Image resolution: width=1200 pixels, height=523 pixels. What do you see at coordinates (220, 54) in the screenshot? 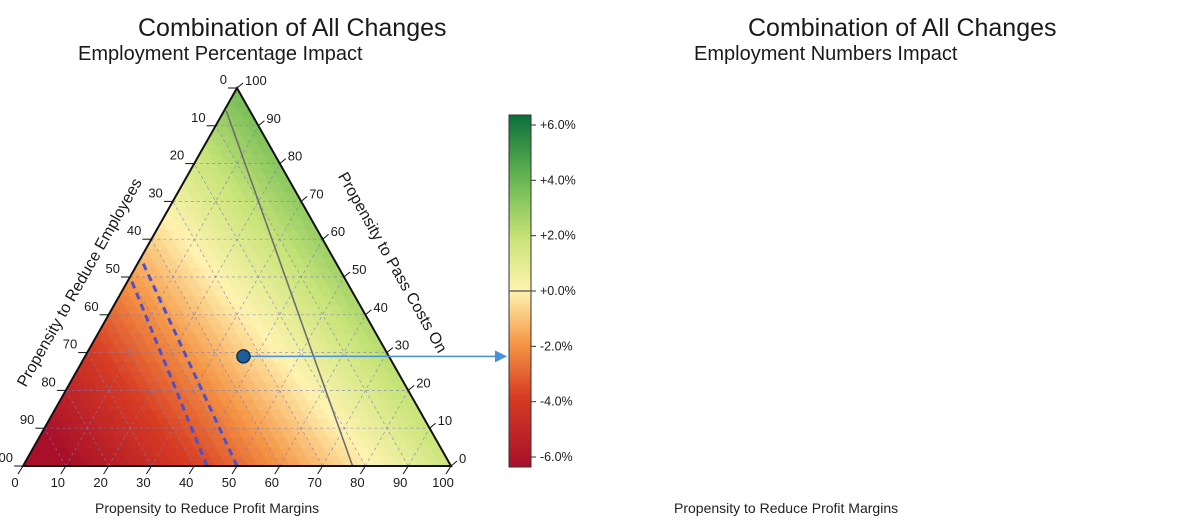
I see `chart-subtitle: Employment Percentage Impact` at bounding box center [220, 54].